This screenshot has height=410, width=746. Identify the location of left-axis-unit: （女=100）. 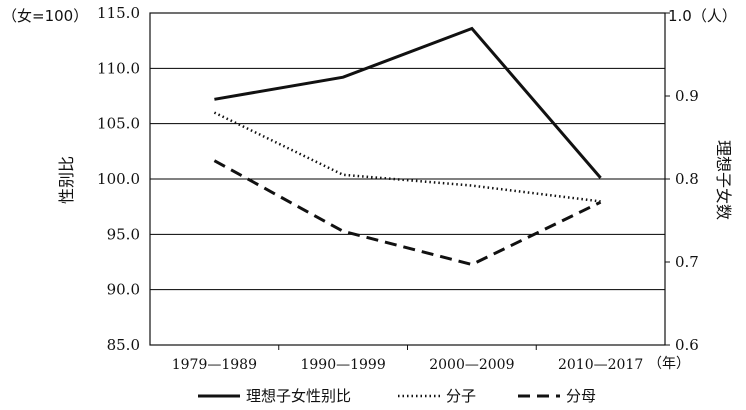
(45, 16).